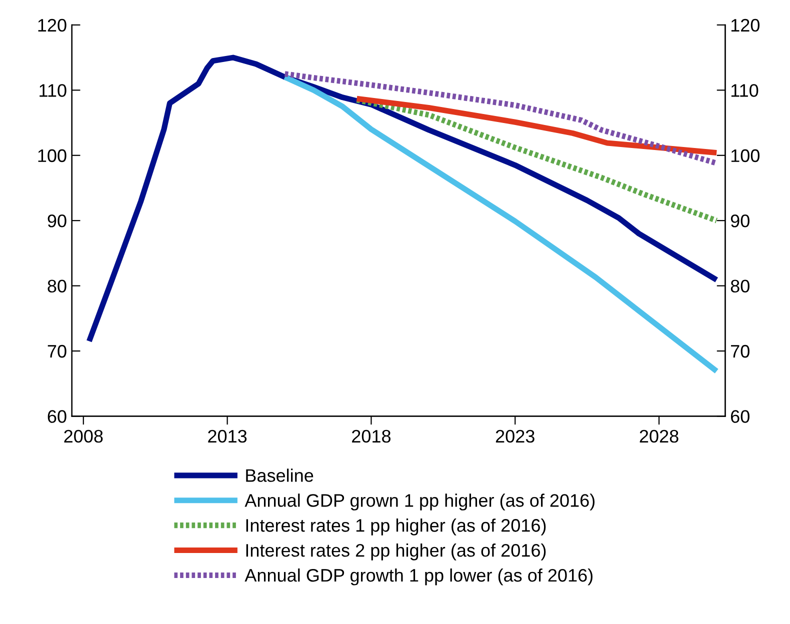 This screenshot has height=624, width=790. Describe the element at coordinates (57, 416) in the screenshot. I see `y-tick-label: 60` at that location.